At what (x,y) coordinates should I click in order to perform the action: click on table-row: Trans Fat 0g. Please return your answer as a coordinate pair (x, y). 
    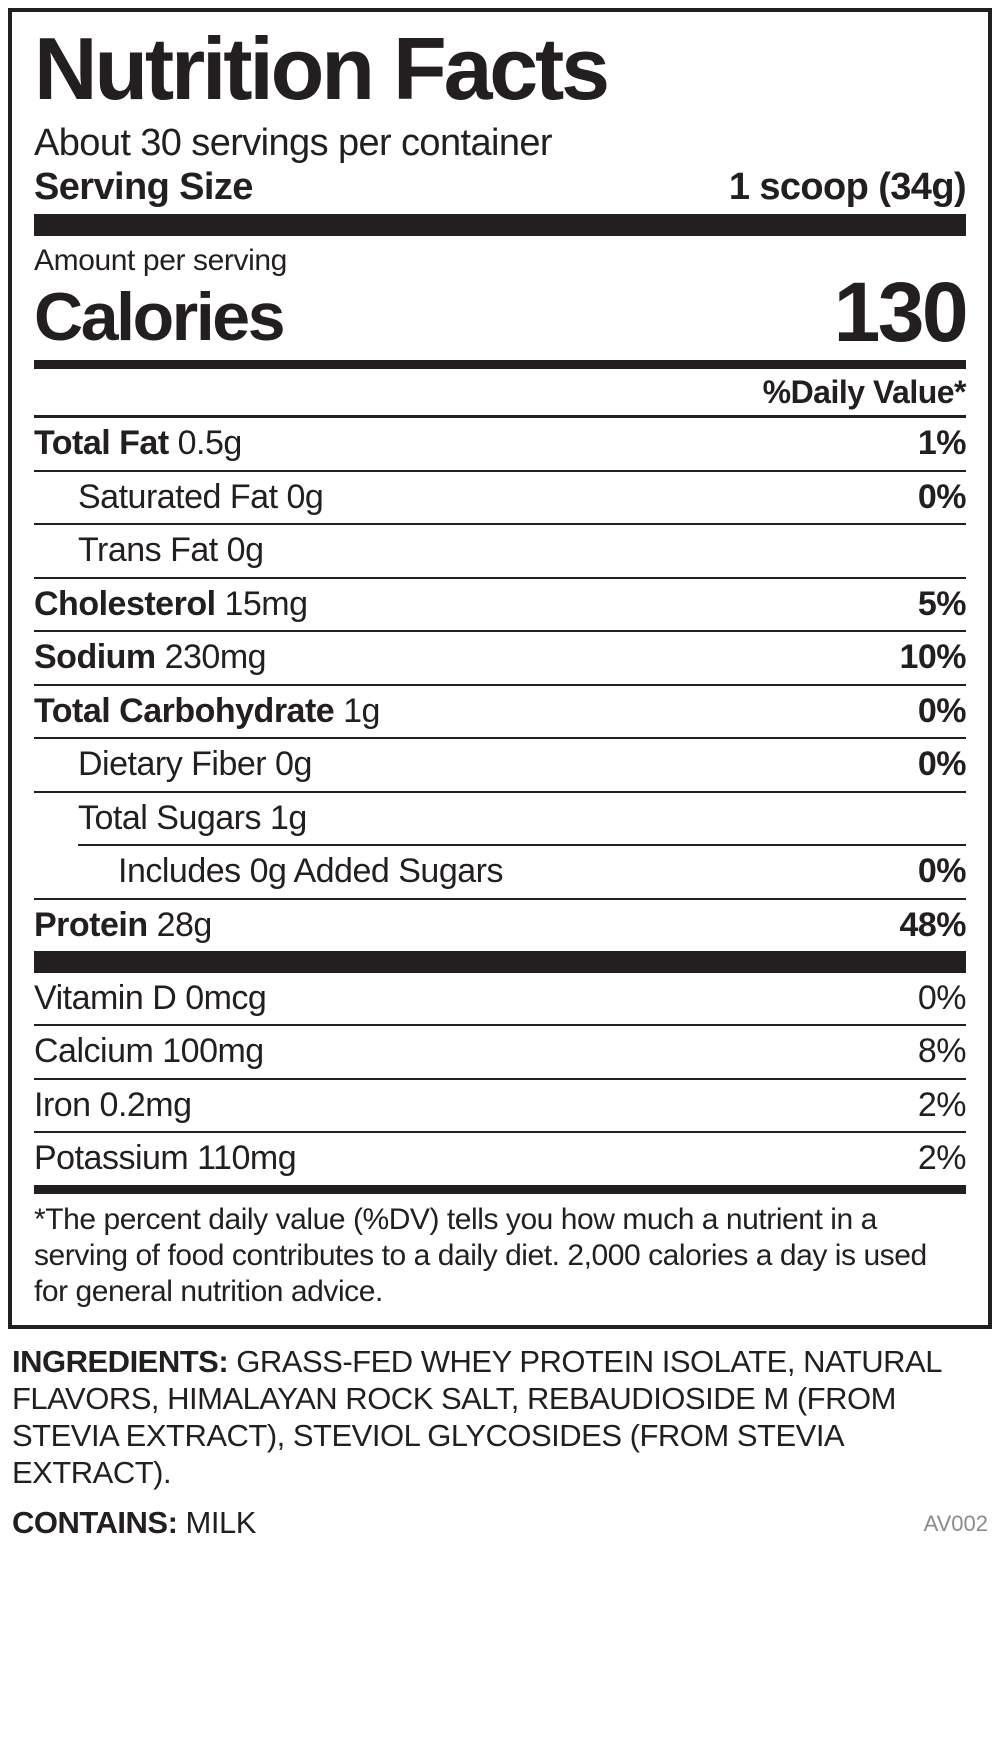
    Looking at the image, I should click on (500, 550).